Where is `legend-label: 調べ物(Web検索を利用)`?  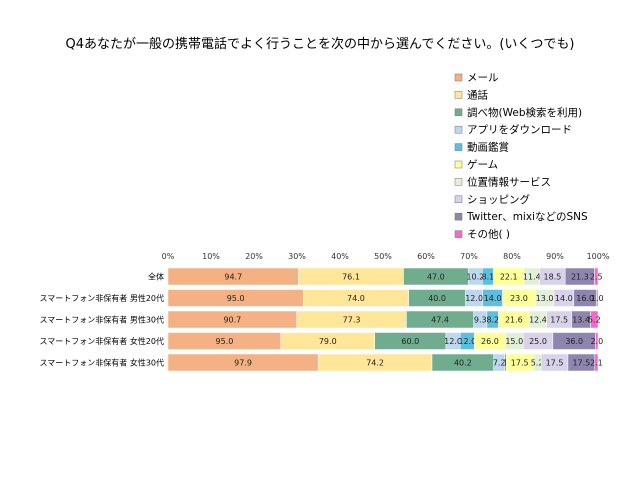 legend-label: 調べ物(Web検索を利用) is located at coordinates (524, 112).